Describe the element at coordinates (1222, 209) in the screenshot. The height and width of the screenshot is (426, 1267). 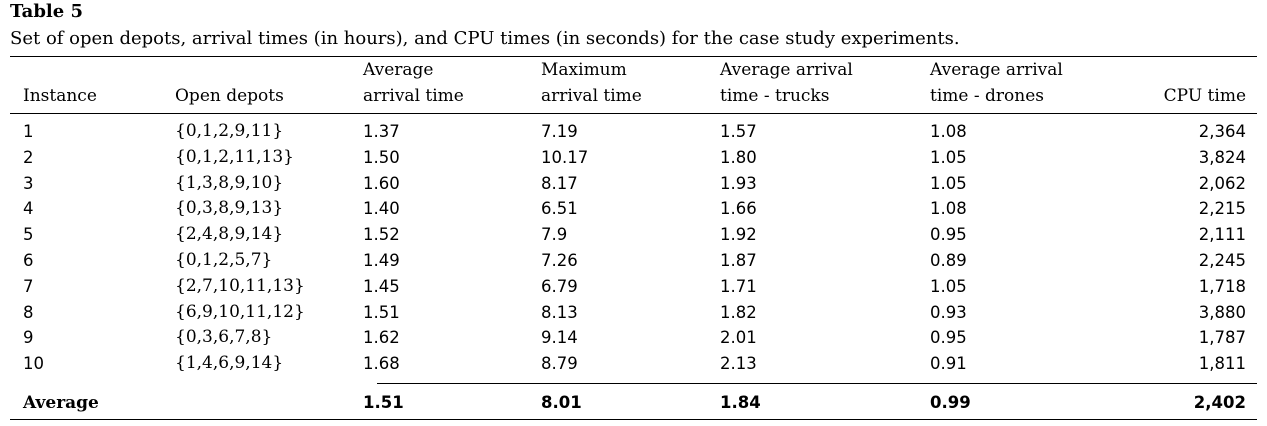
I see `table-cell: 2,215` at that location.